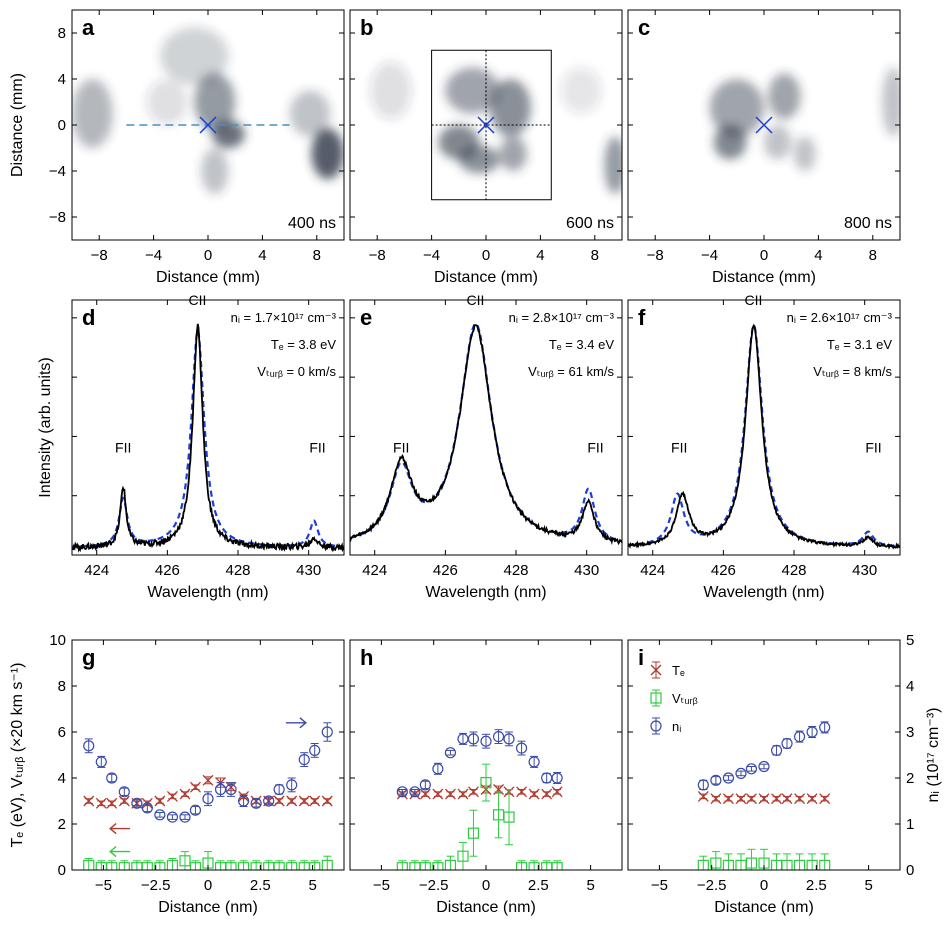  I want to click on plot-frame, so click(764, 755).